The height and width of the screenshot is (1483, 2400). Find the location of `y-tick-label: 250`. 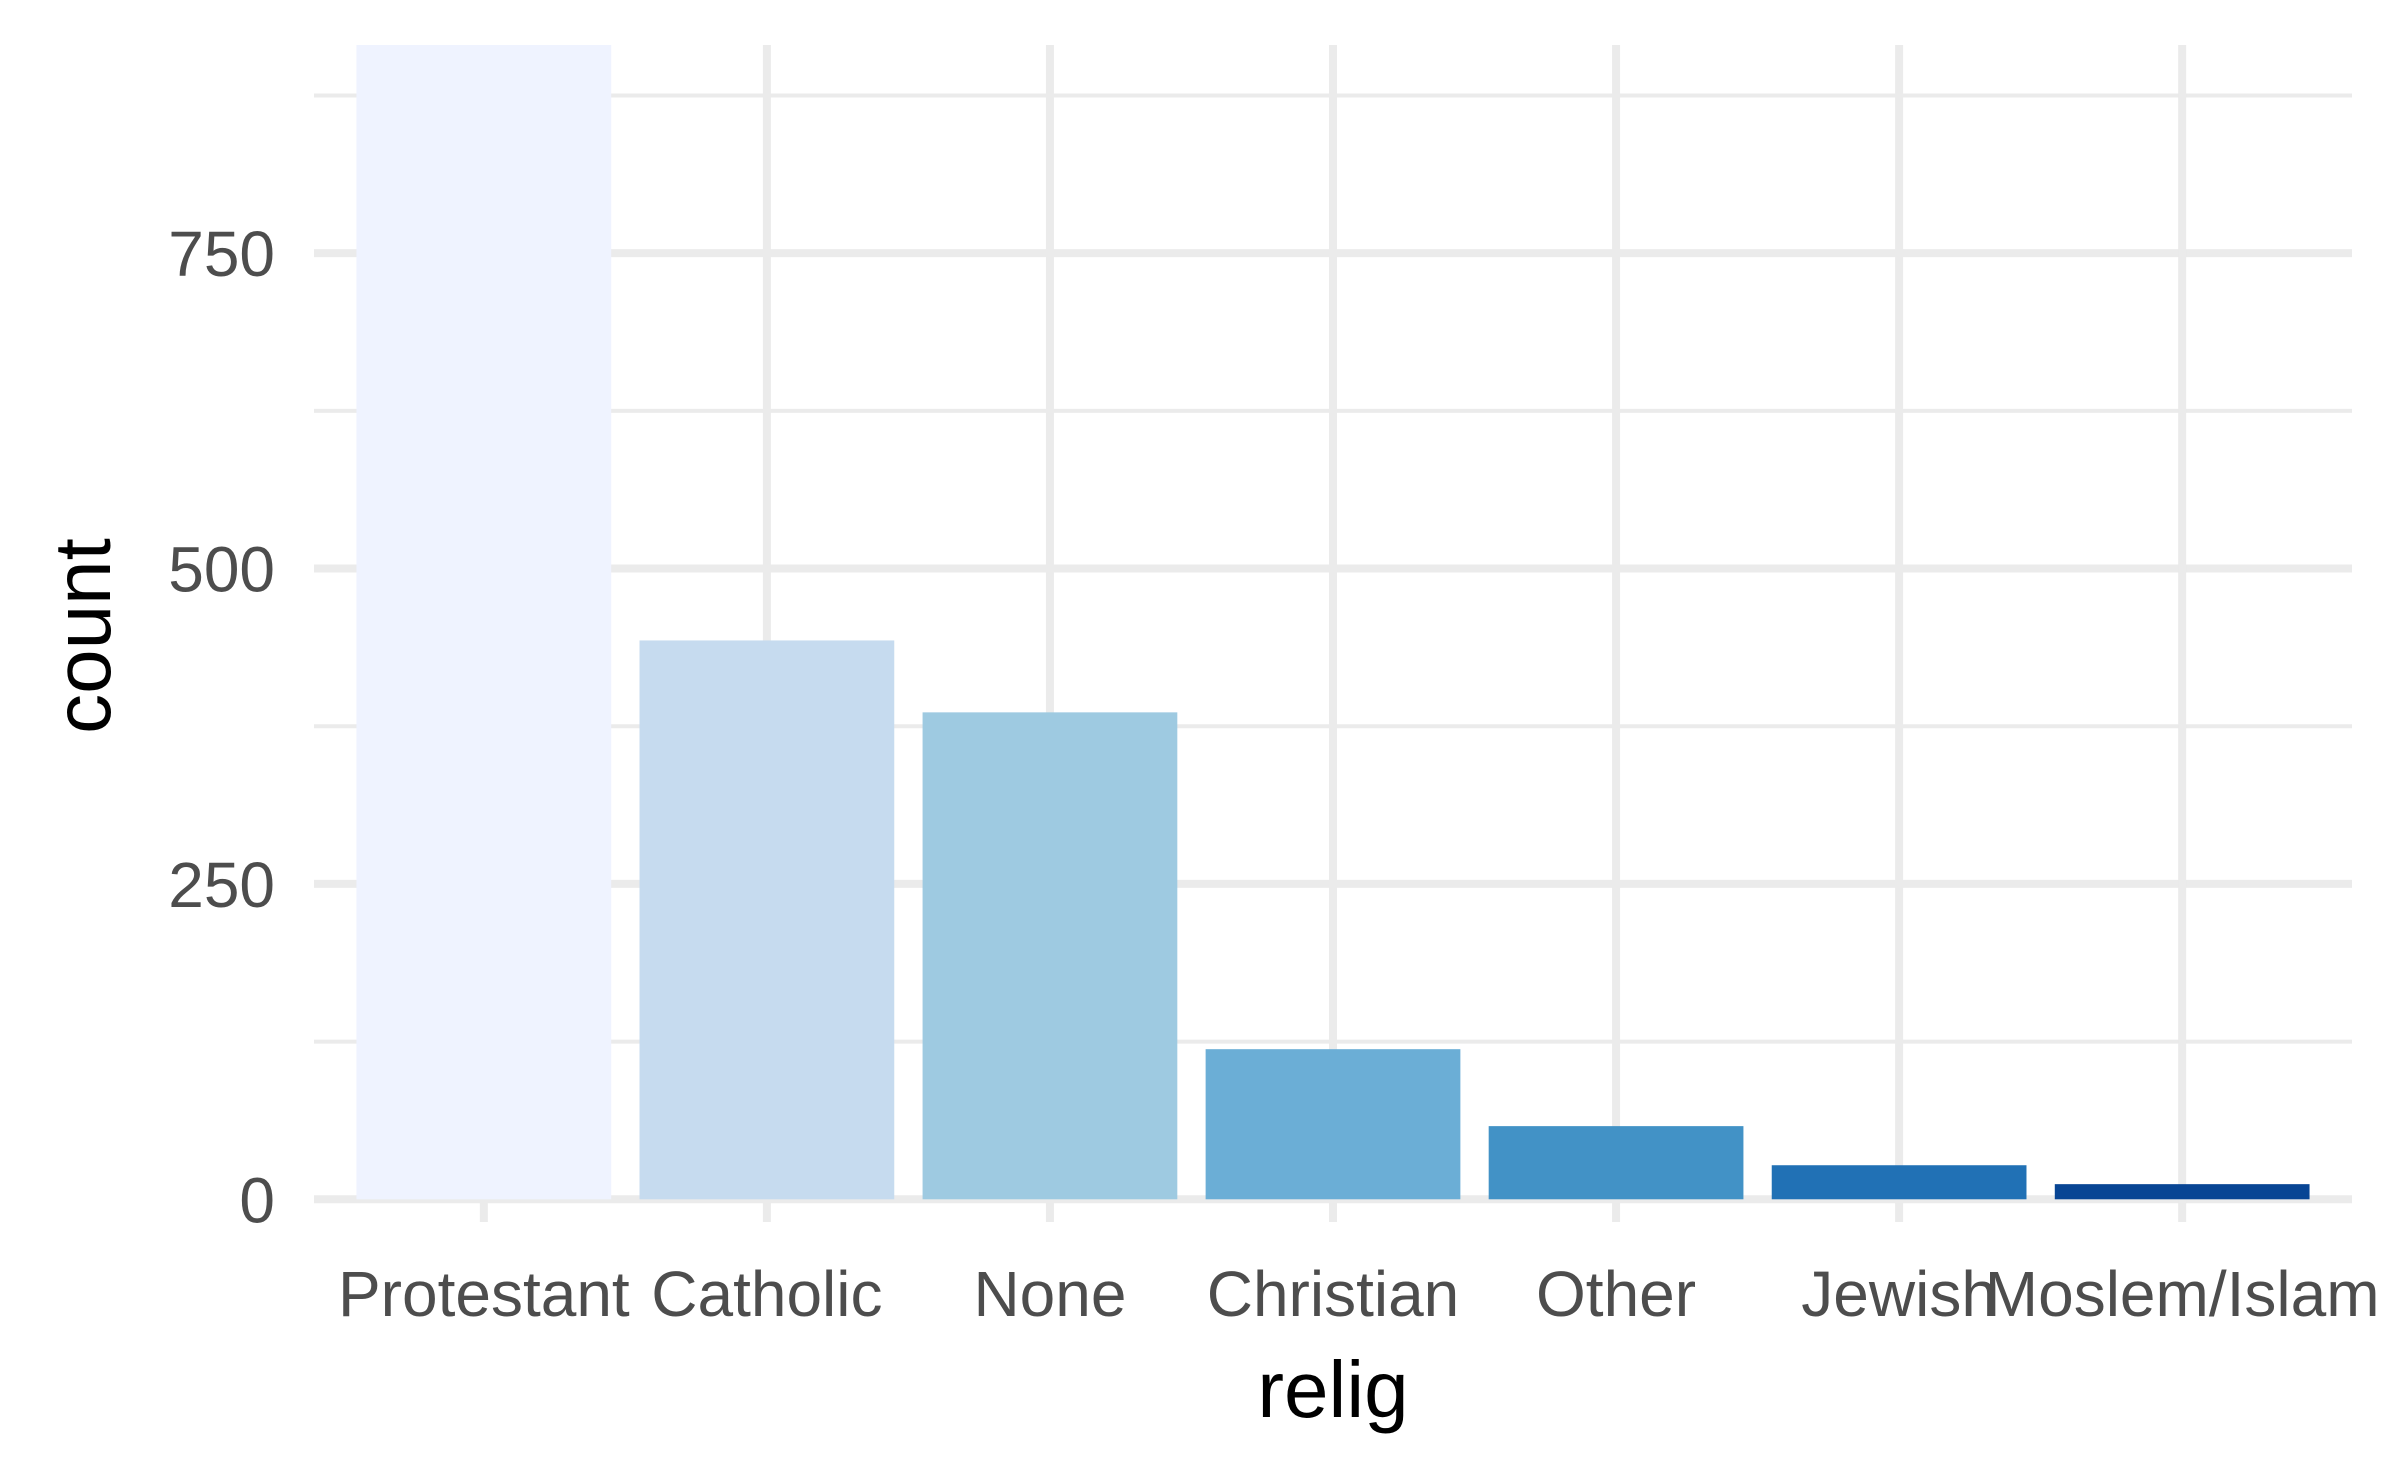

y-tick-label: 250 is located at coordinates (221, 885).